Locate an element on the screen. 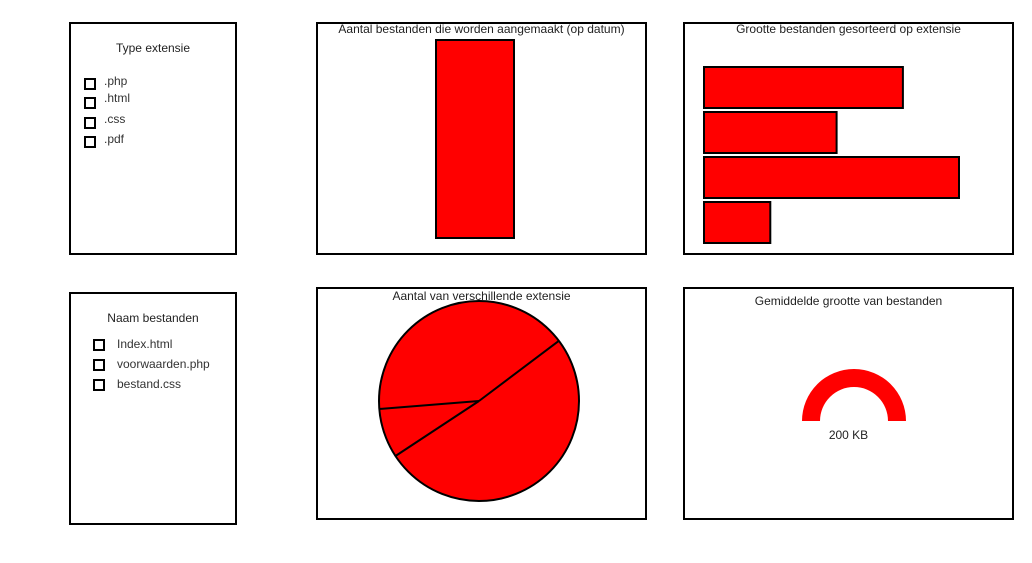 Image resolution: width=1032 pixels, height=563 pixels. type-extensie-title: Type extensie is located at coordinates (153, 48).